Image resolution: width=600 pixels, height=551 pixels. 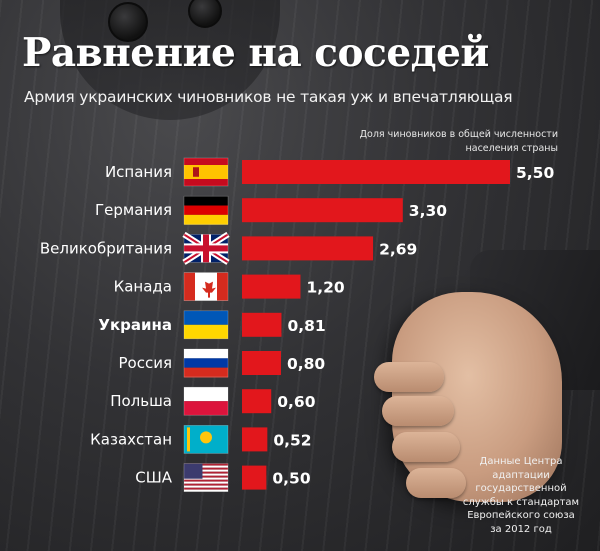 What do you see at coordinates (306, 326) in the screenshot?
I see `value-label: 0,81` at bounding box center [306, 326].